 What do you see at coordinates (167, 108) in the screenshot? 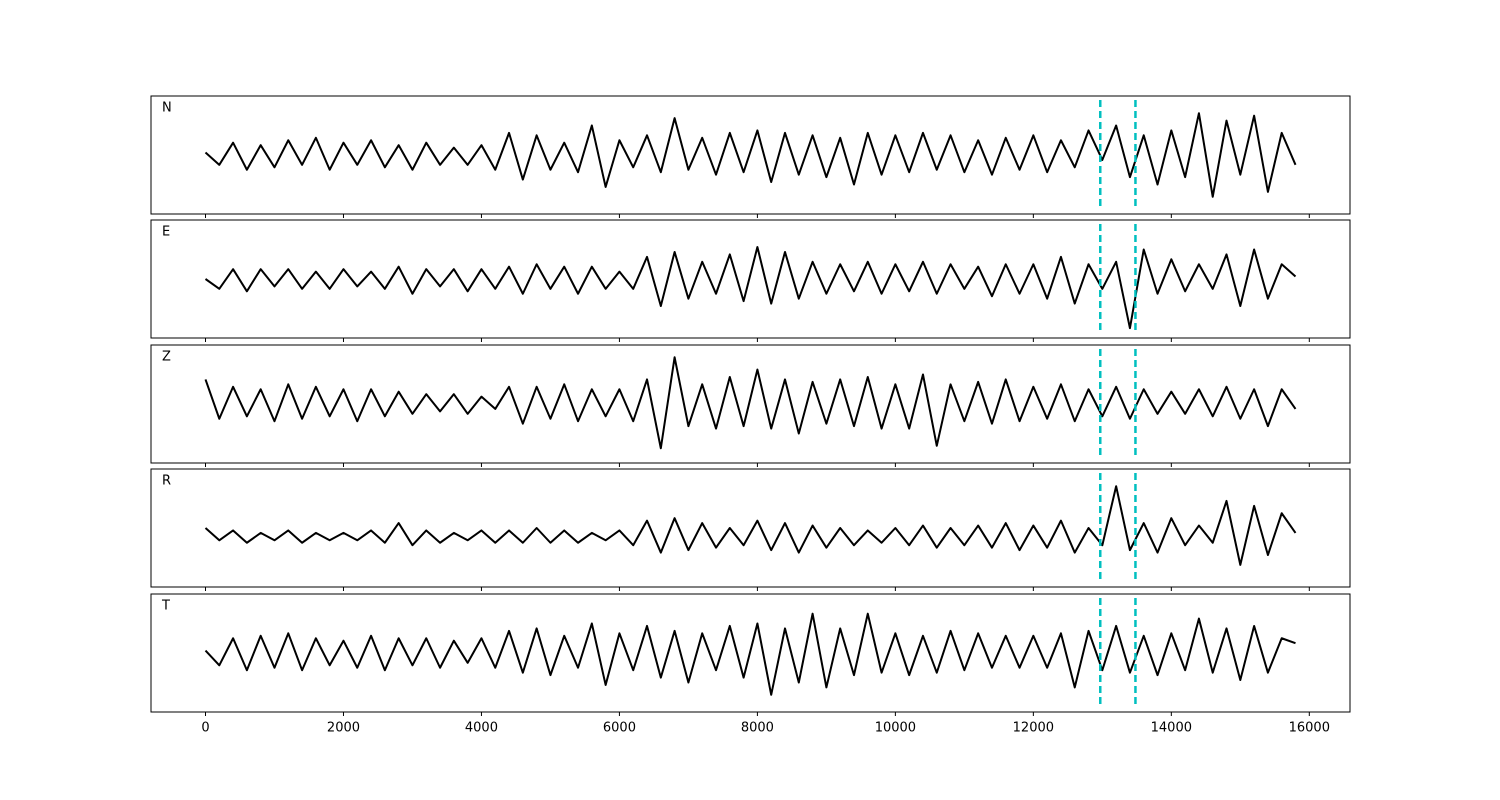
I see `panel-label: N` at bounding box center [167, 108].